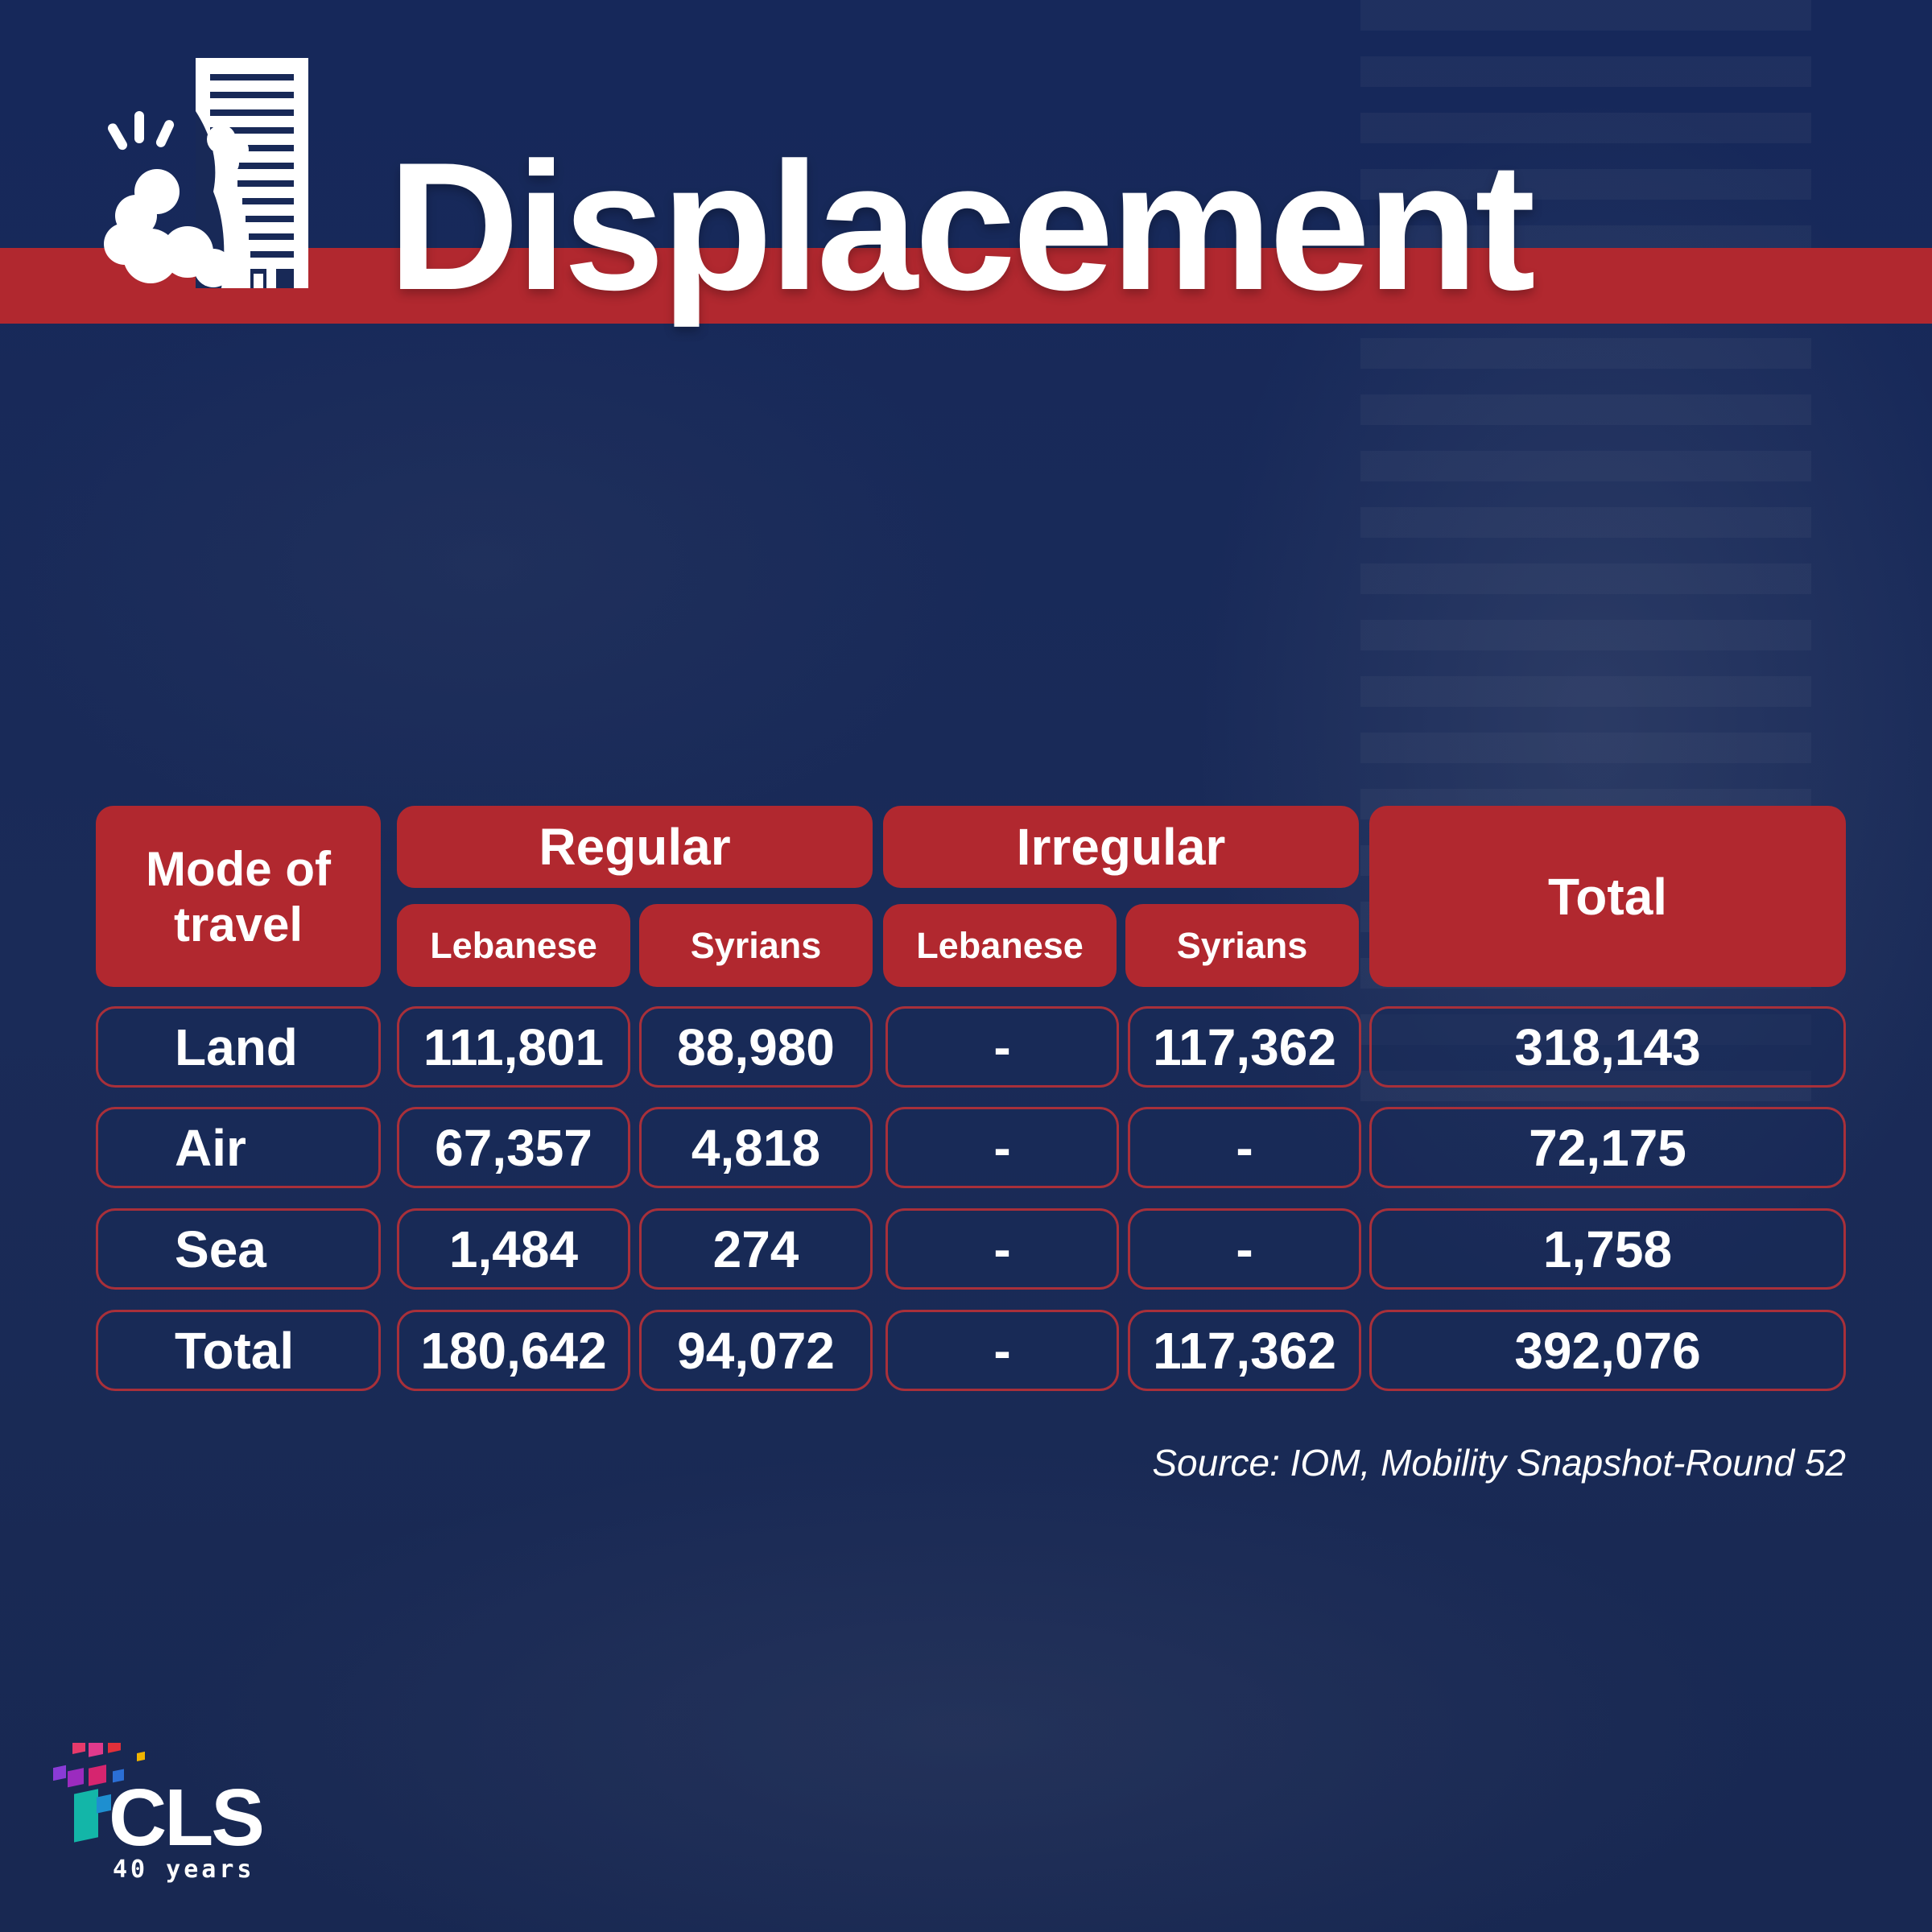  I want to click on land-total: 318,143, so click(1607, 1047).